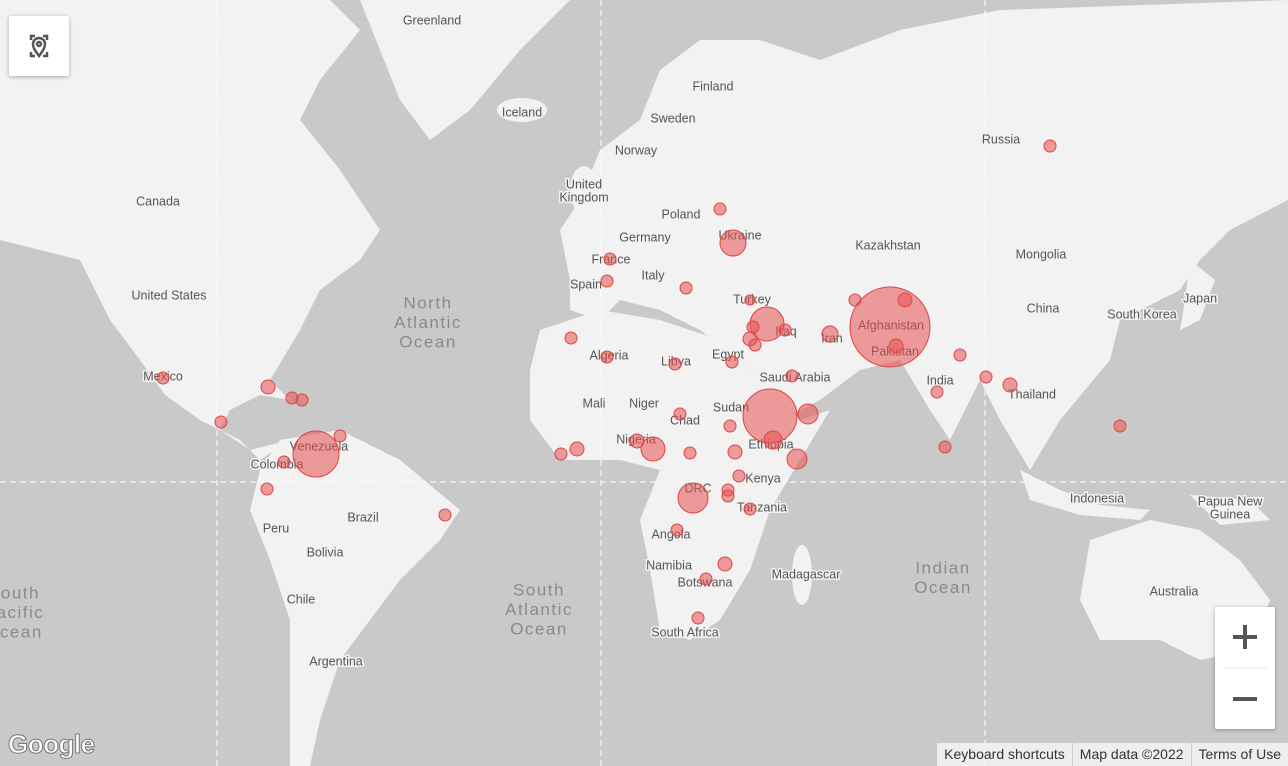  Describe the element at coordinates (713, 86) in the screenshot. I see `place-label: Finland` at that location.